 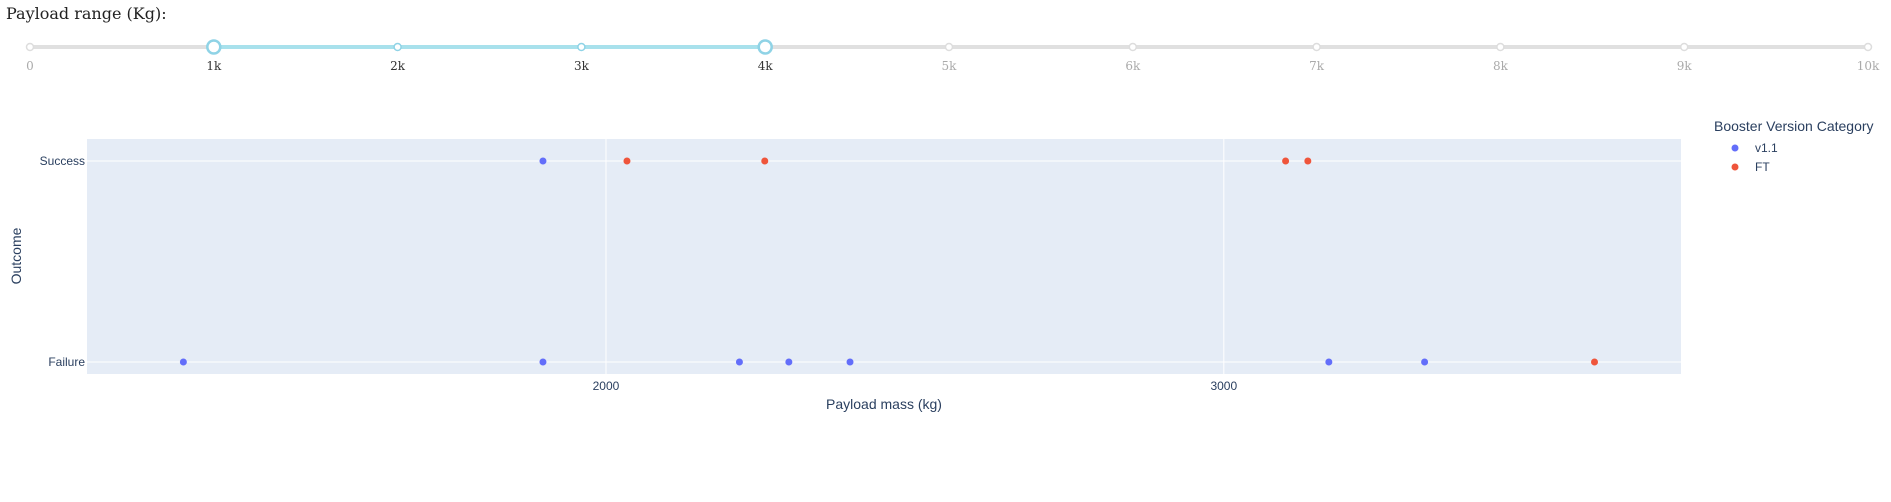 What do you see at coordinates (63, 261) in the screenshot?
I see `y-axis-ticks: Failure Success` at bounding box center [63, 261].